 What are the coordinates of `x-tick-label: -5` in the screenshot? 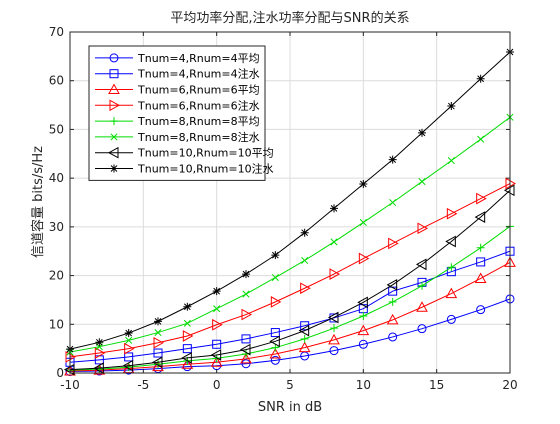 It's located at (143, 385).